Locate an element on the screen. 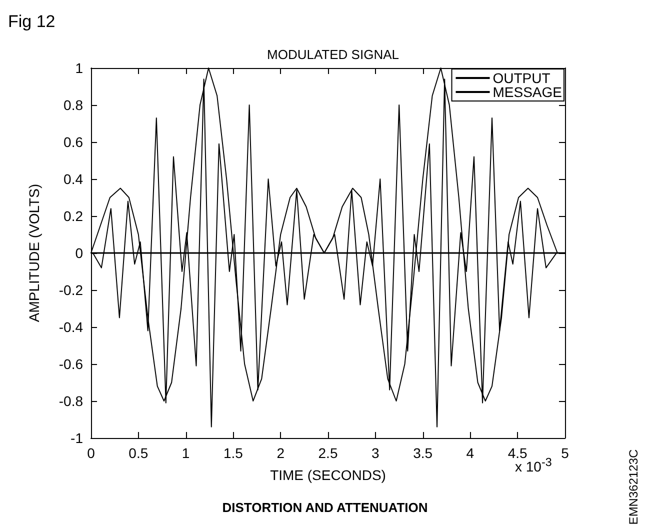  legend-label: OUTPUT is located at coordinates (521, 78).